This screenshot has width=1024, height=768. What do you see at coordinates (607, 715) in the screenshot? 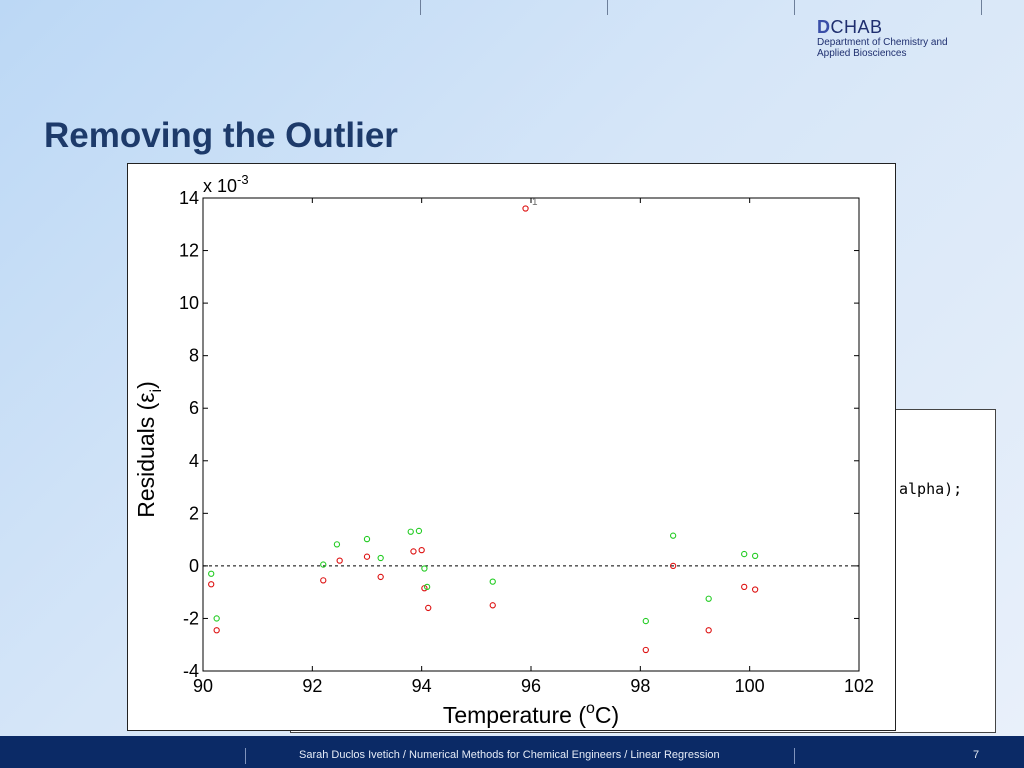
I see `x-label-end: C)` at bounding box center [607, 715].